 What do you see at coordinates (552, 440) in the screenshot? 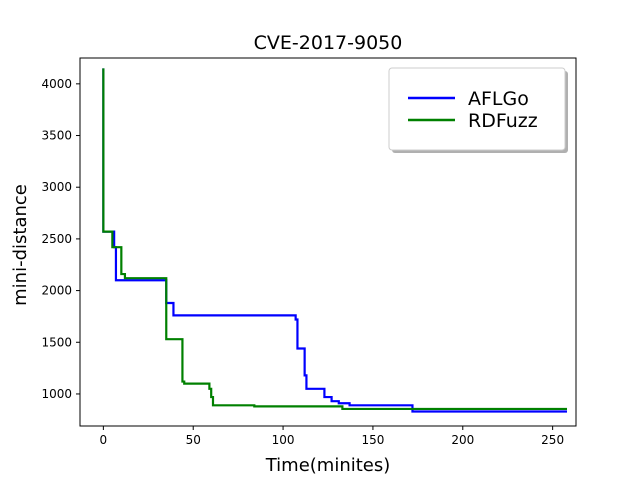
I see `x-tick-label: 250` at bounding box center [552, 440].